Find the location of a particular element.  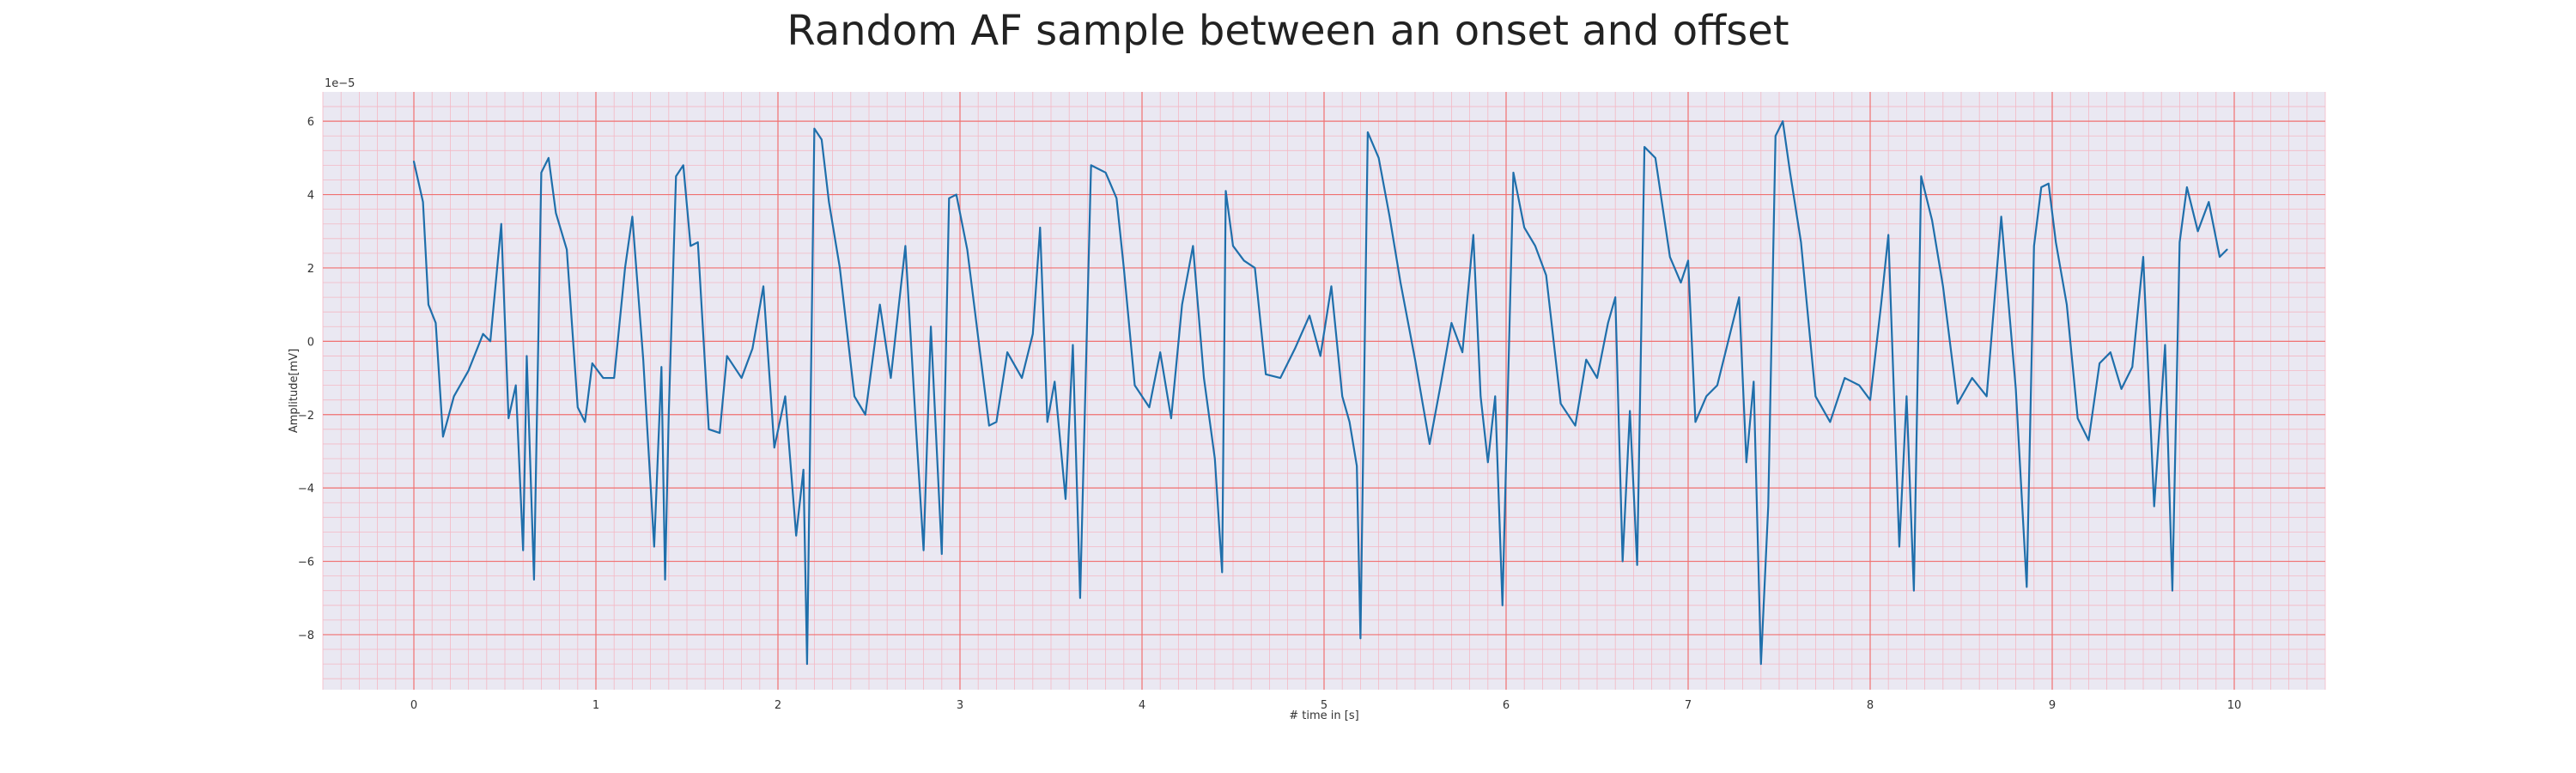

y-tick-label: −6 is located at coordinates (306, 563).